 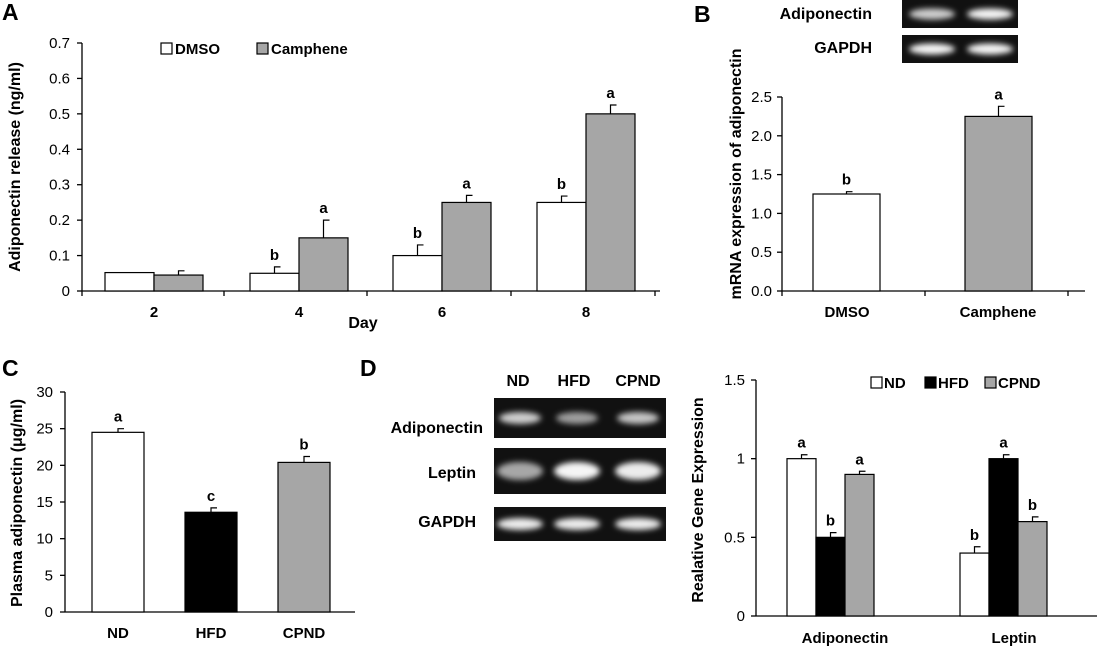 I want to click on chart-c-ytick-label: 30, so click(x=44, y=392).